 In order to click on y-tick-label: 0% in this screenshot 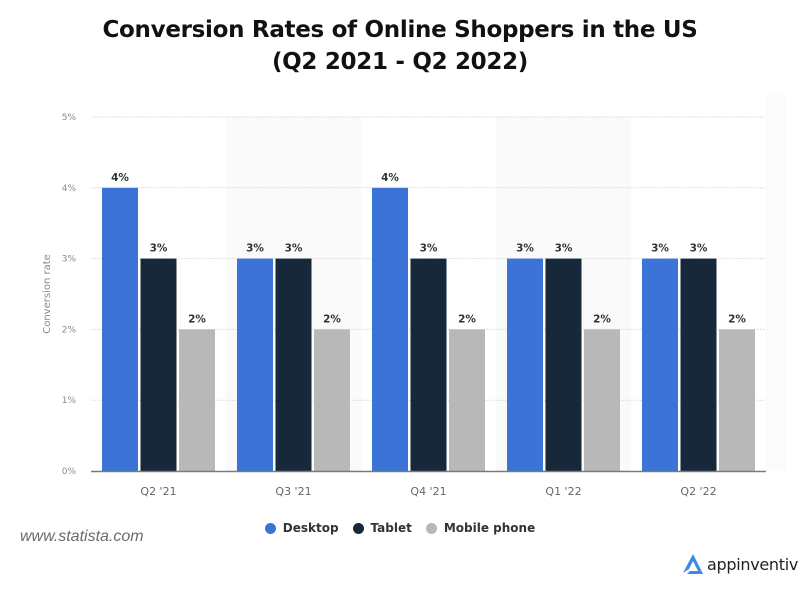, I will do `click(69, 472)`.